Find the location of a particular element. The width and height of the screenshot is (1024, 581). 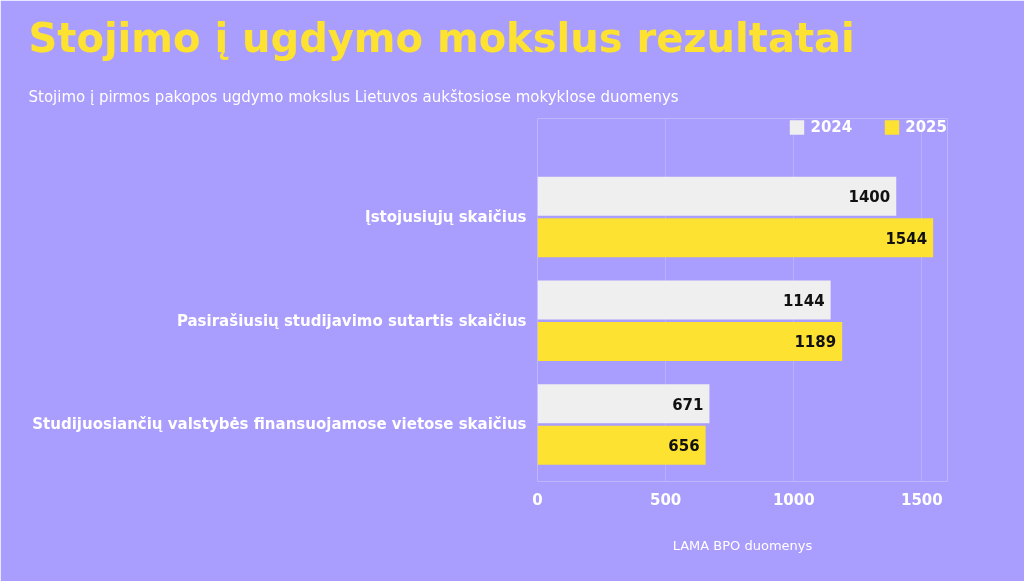

y-tick-label: Studijuosiančių valstybės finansuojamose vietose skaičius is located at coordinates (279, 424).